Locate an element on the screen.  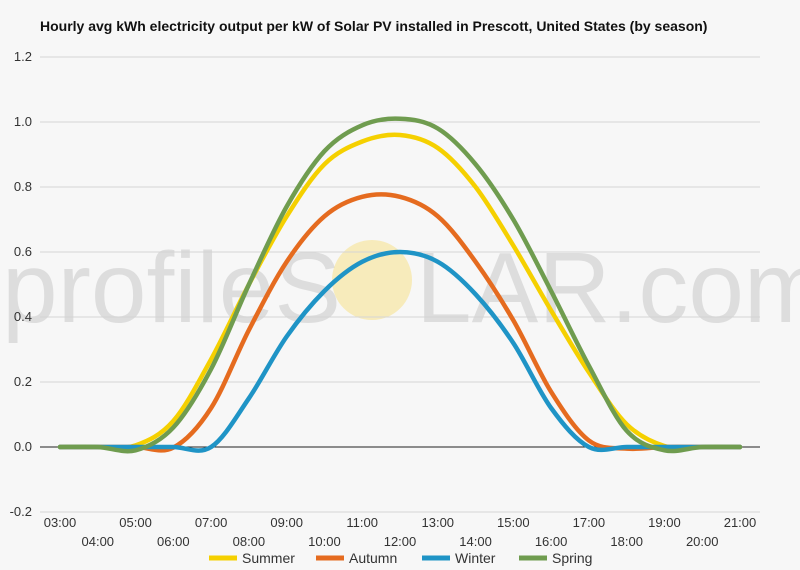
x-tick-label: 11:00 is located at coordinates (362, 522).